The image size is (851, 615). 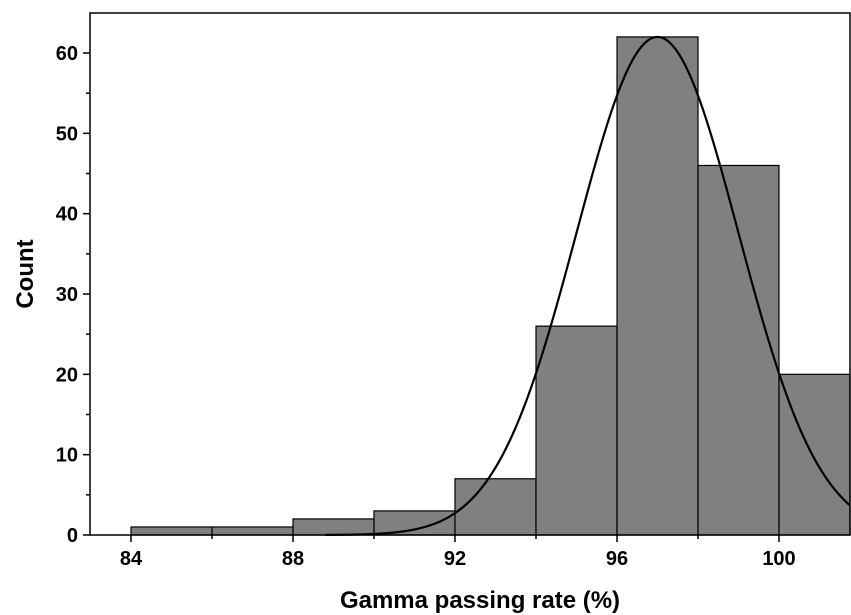 What do you see at coordinates (67, 134) in the screenshot?
I see `y-tick-label: 50` at bounding box center [67, 134].